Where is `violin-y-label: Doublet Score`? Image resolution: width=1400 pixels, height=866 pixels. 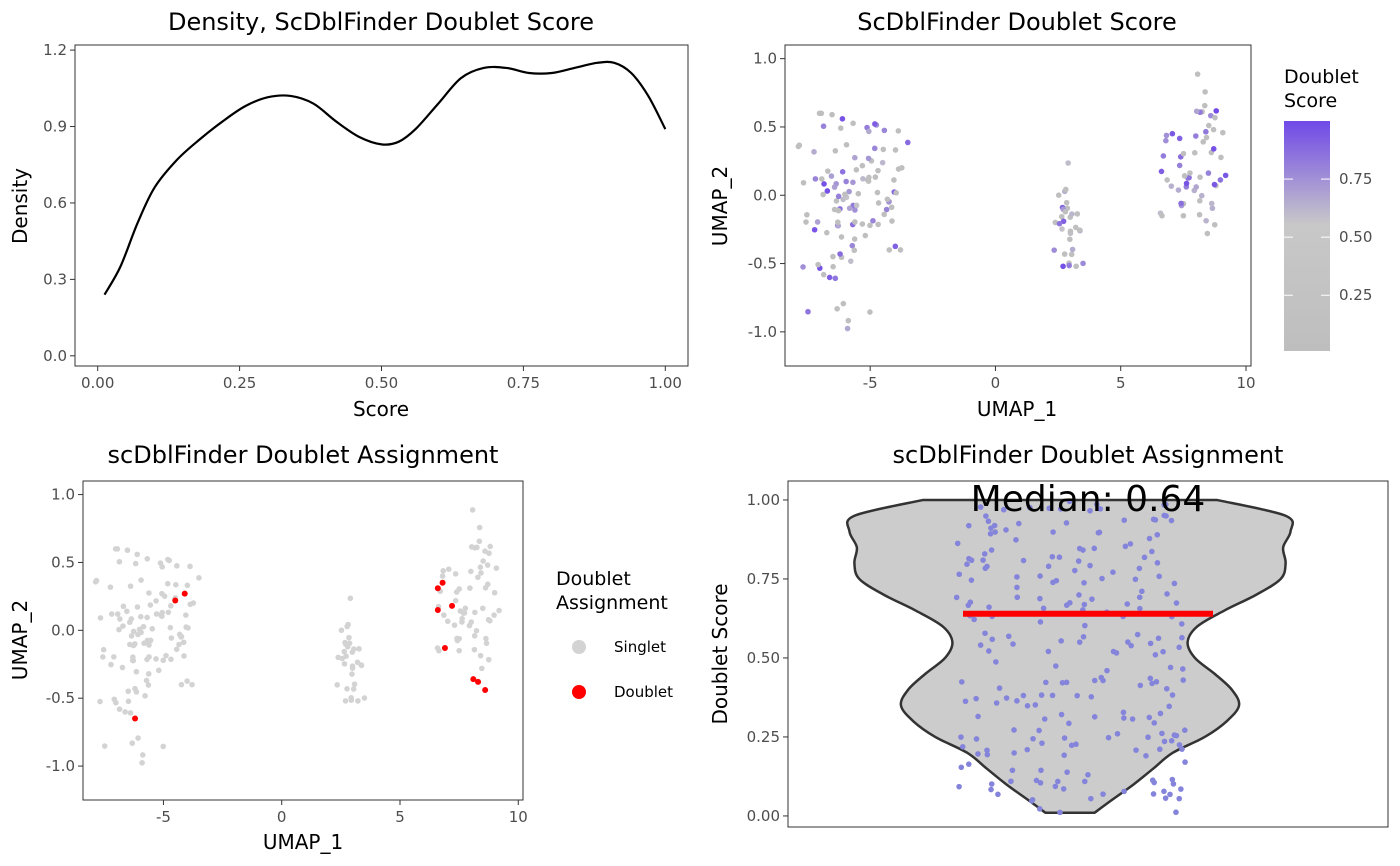 violin-y-label: Doublet Score is located at coordinates (720, 653).